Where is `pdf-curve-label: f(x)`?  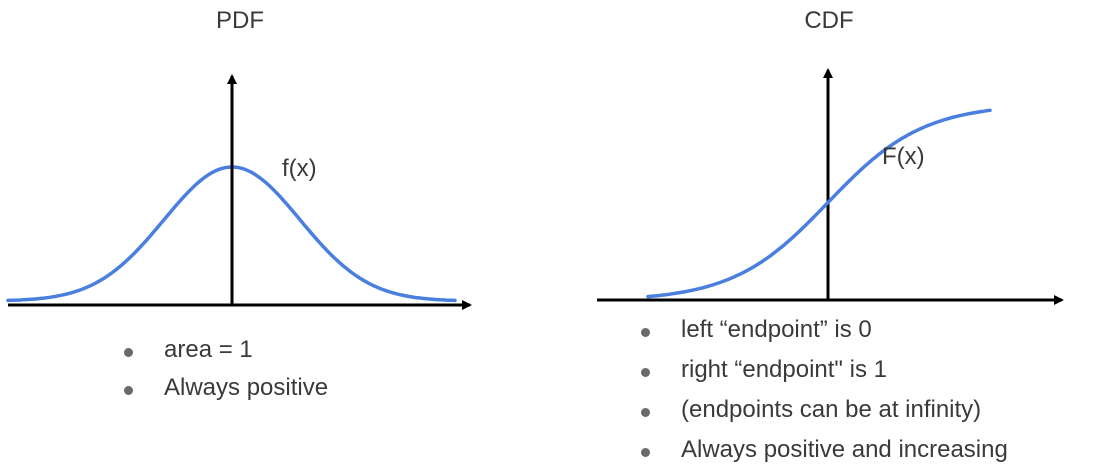 pdf-curve-label: f(x) is located at coordinates (299, 168).